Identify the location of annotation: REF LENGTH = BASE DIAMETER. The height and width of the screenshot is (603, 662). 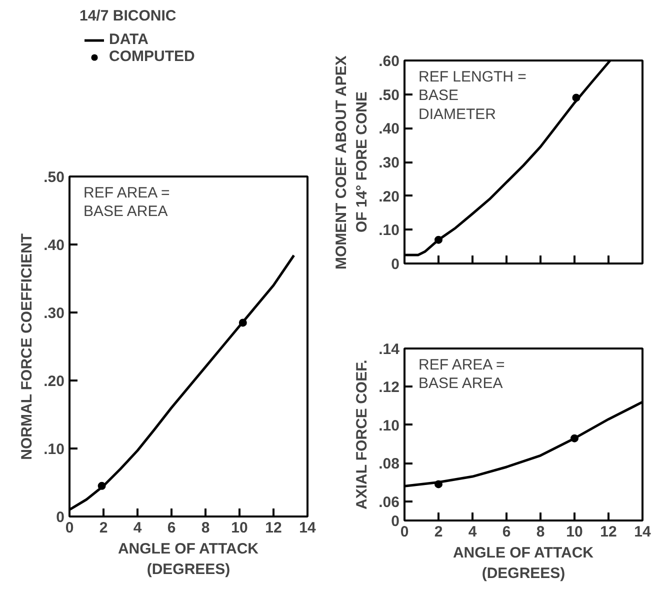
(472, 95).